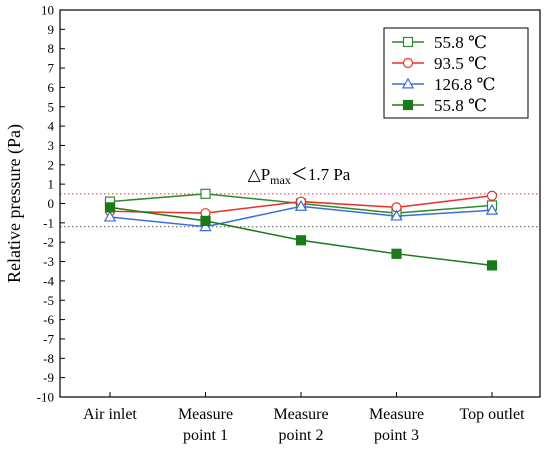 Image resolution: width=550 pixels, height=450 pixels. What do you see at coordinates (48, 358) in the screenshot?
I see `y-tick-label: -8` at bounding box center [48, 358].